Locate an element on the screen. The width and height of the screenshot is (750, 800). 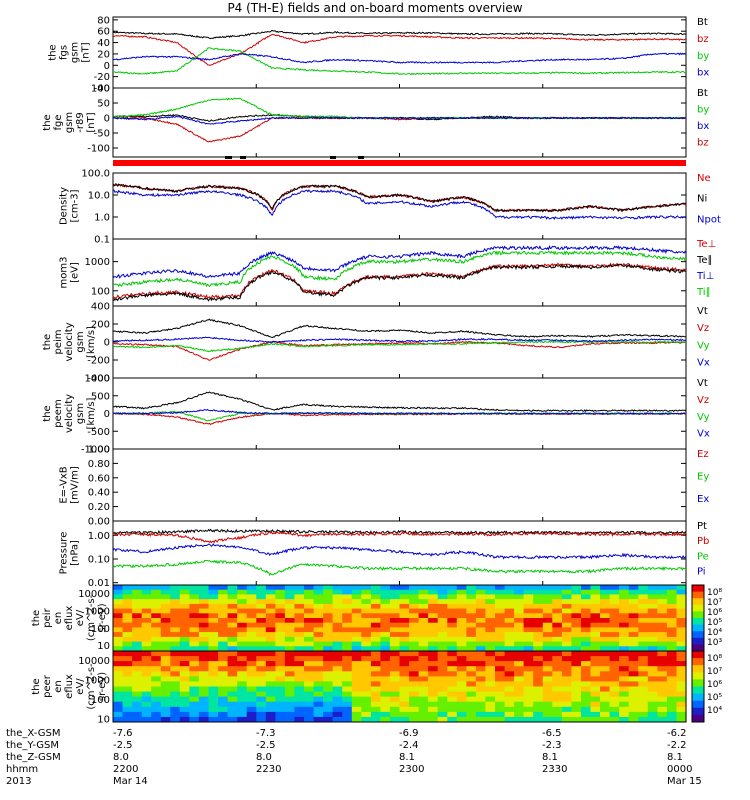
series-line-bz is located at coordinates (399, 49).